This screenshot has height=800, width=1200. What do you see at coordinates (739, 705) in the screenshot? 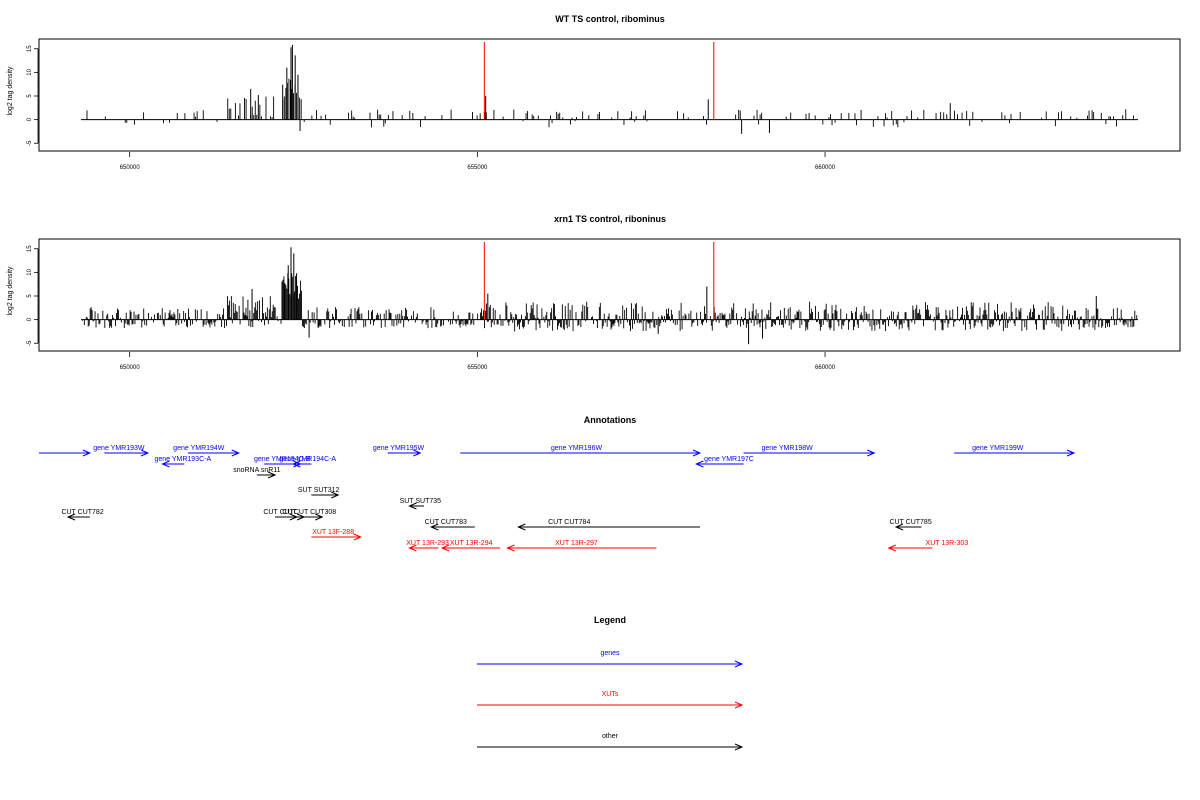
I see `legend-arrow-xuts-head` at bounding box center [739, 705].